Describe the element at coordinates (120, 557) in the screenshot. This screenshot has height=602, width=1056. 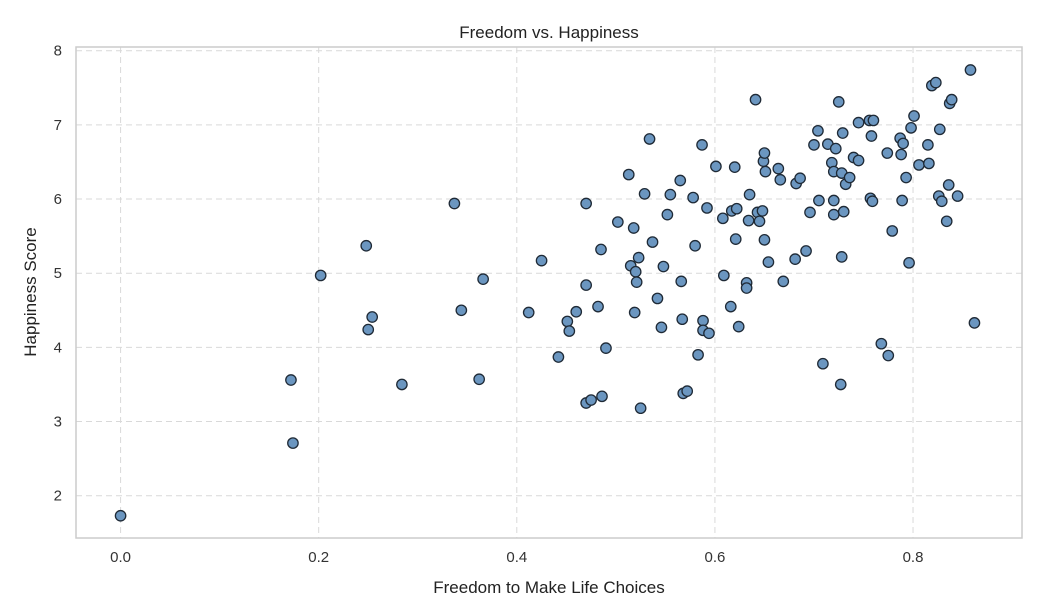
I see `x-tick-label: 0.0` at that location.